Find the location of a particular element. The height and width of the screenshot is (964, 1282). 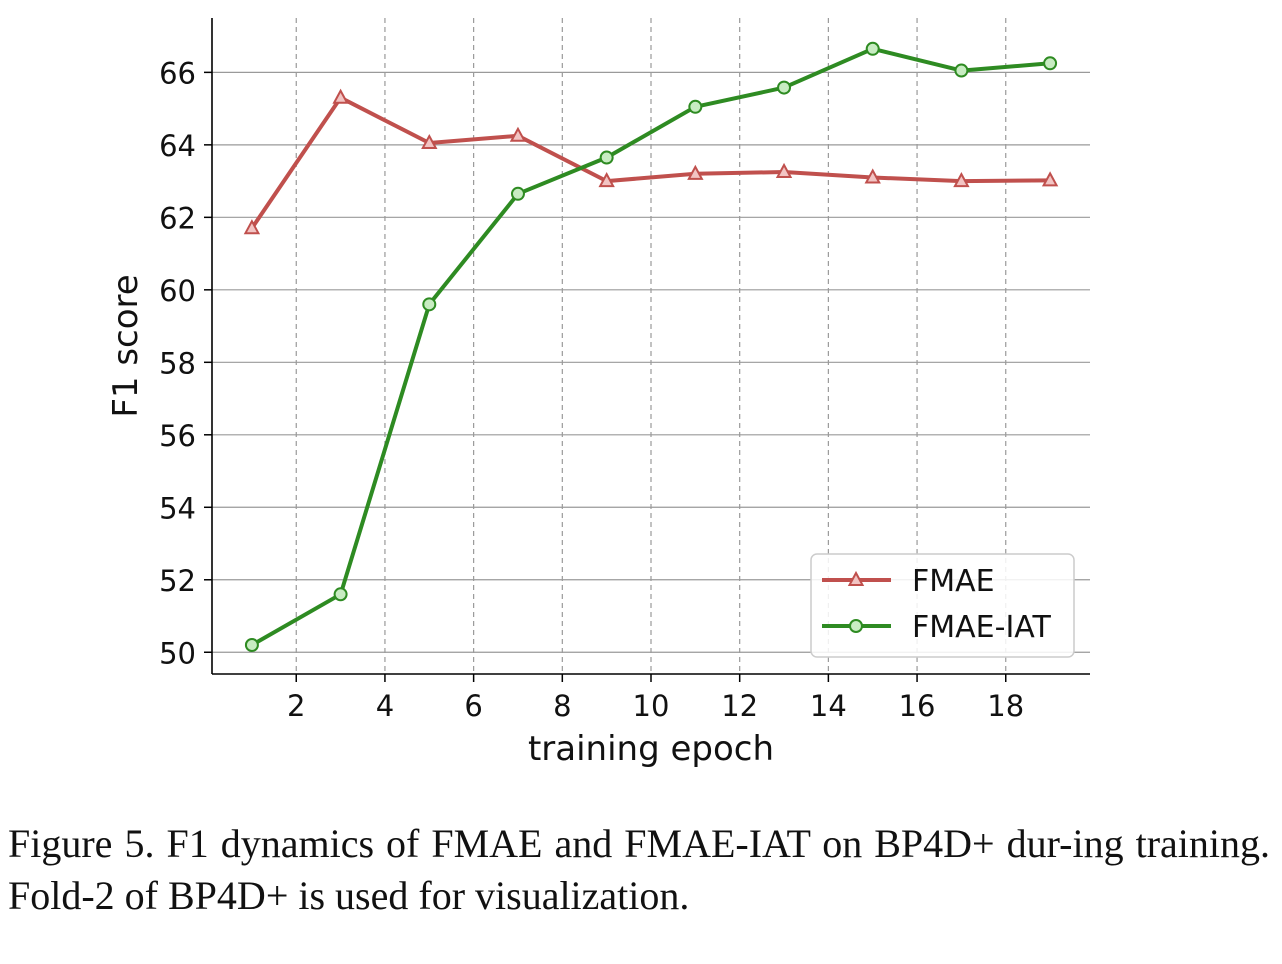

y-tick-label: 54 is located at coordinates (177, 508).